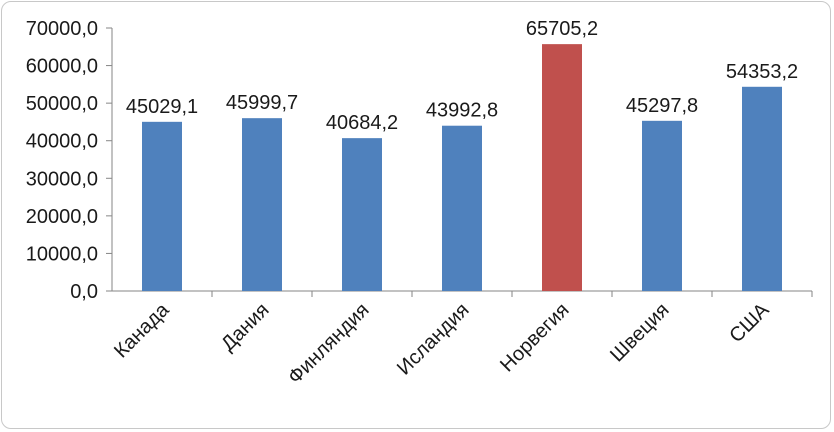  Describe the element at coordinates (762, 72) in the screenshot. I see `data-label: 54353,2` at that location.